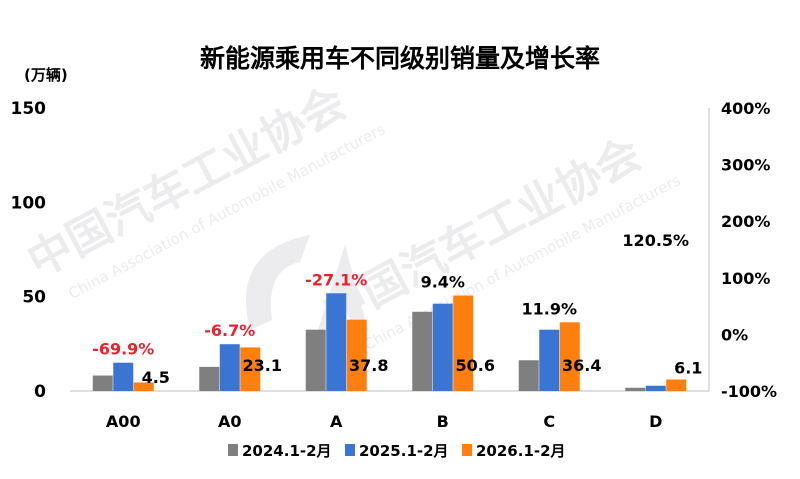 The image size is (800, 479). What do you see at coordinates (749, 391) in the screenshot?
I see `y2-tick-label: -100%` at bounding box center [749, 391].